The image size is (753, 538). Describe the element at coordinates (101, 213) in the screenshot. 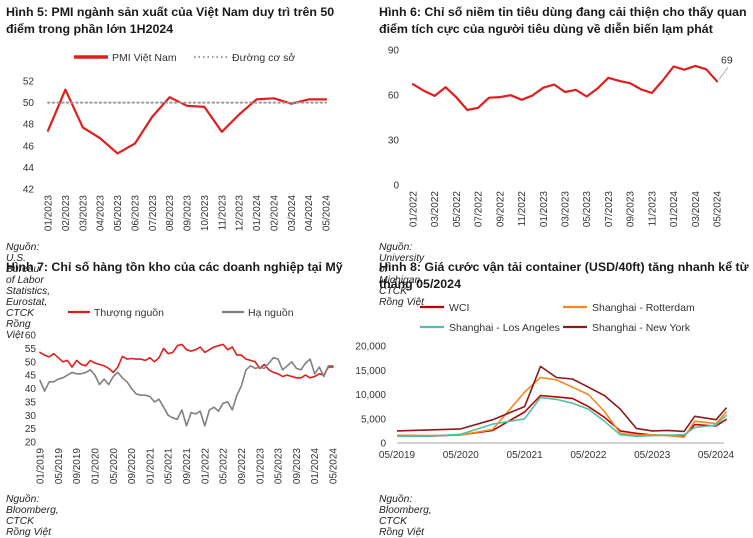

I see `x-tick-label: 04/2023` at that location.